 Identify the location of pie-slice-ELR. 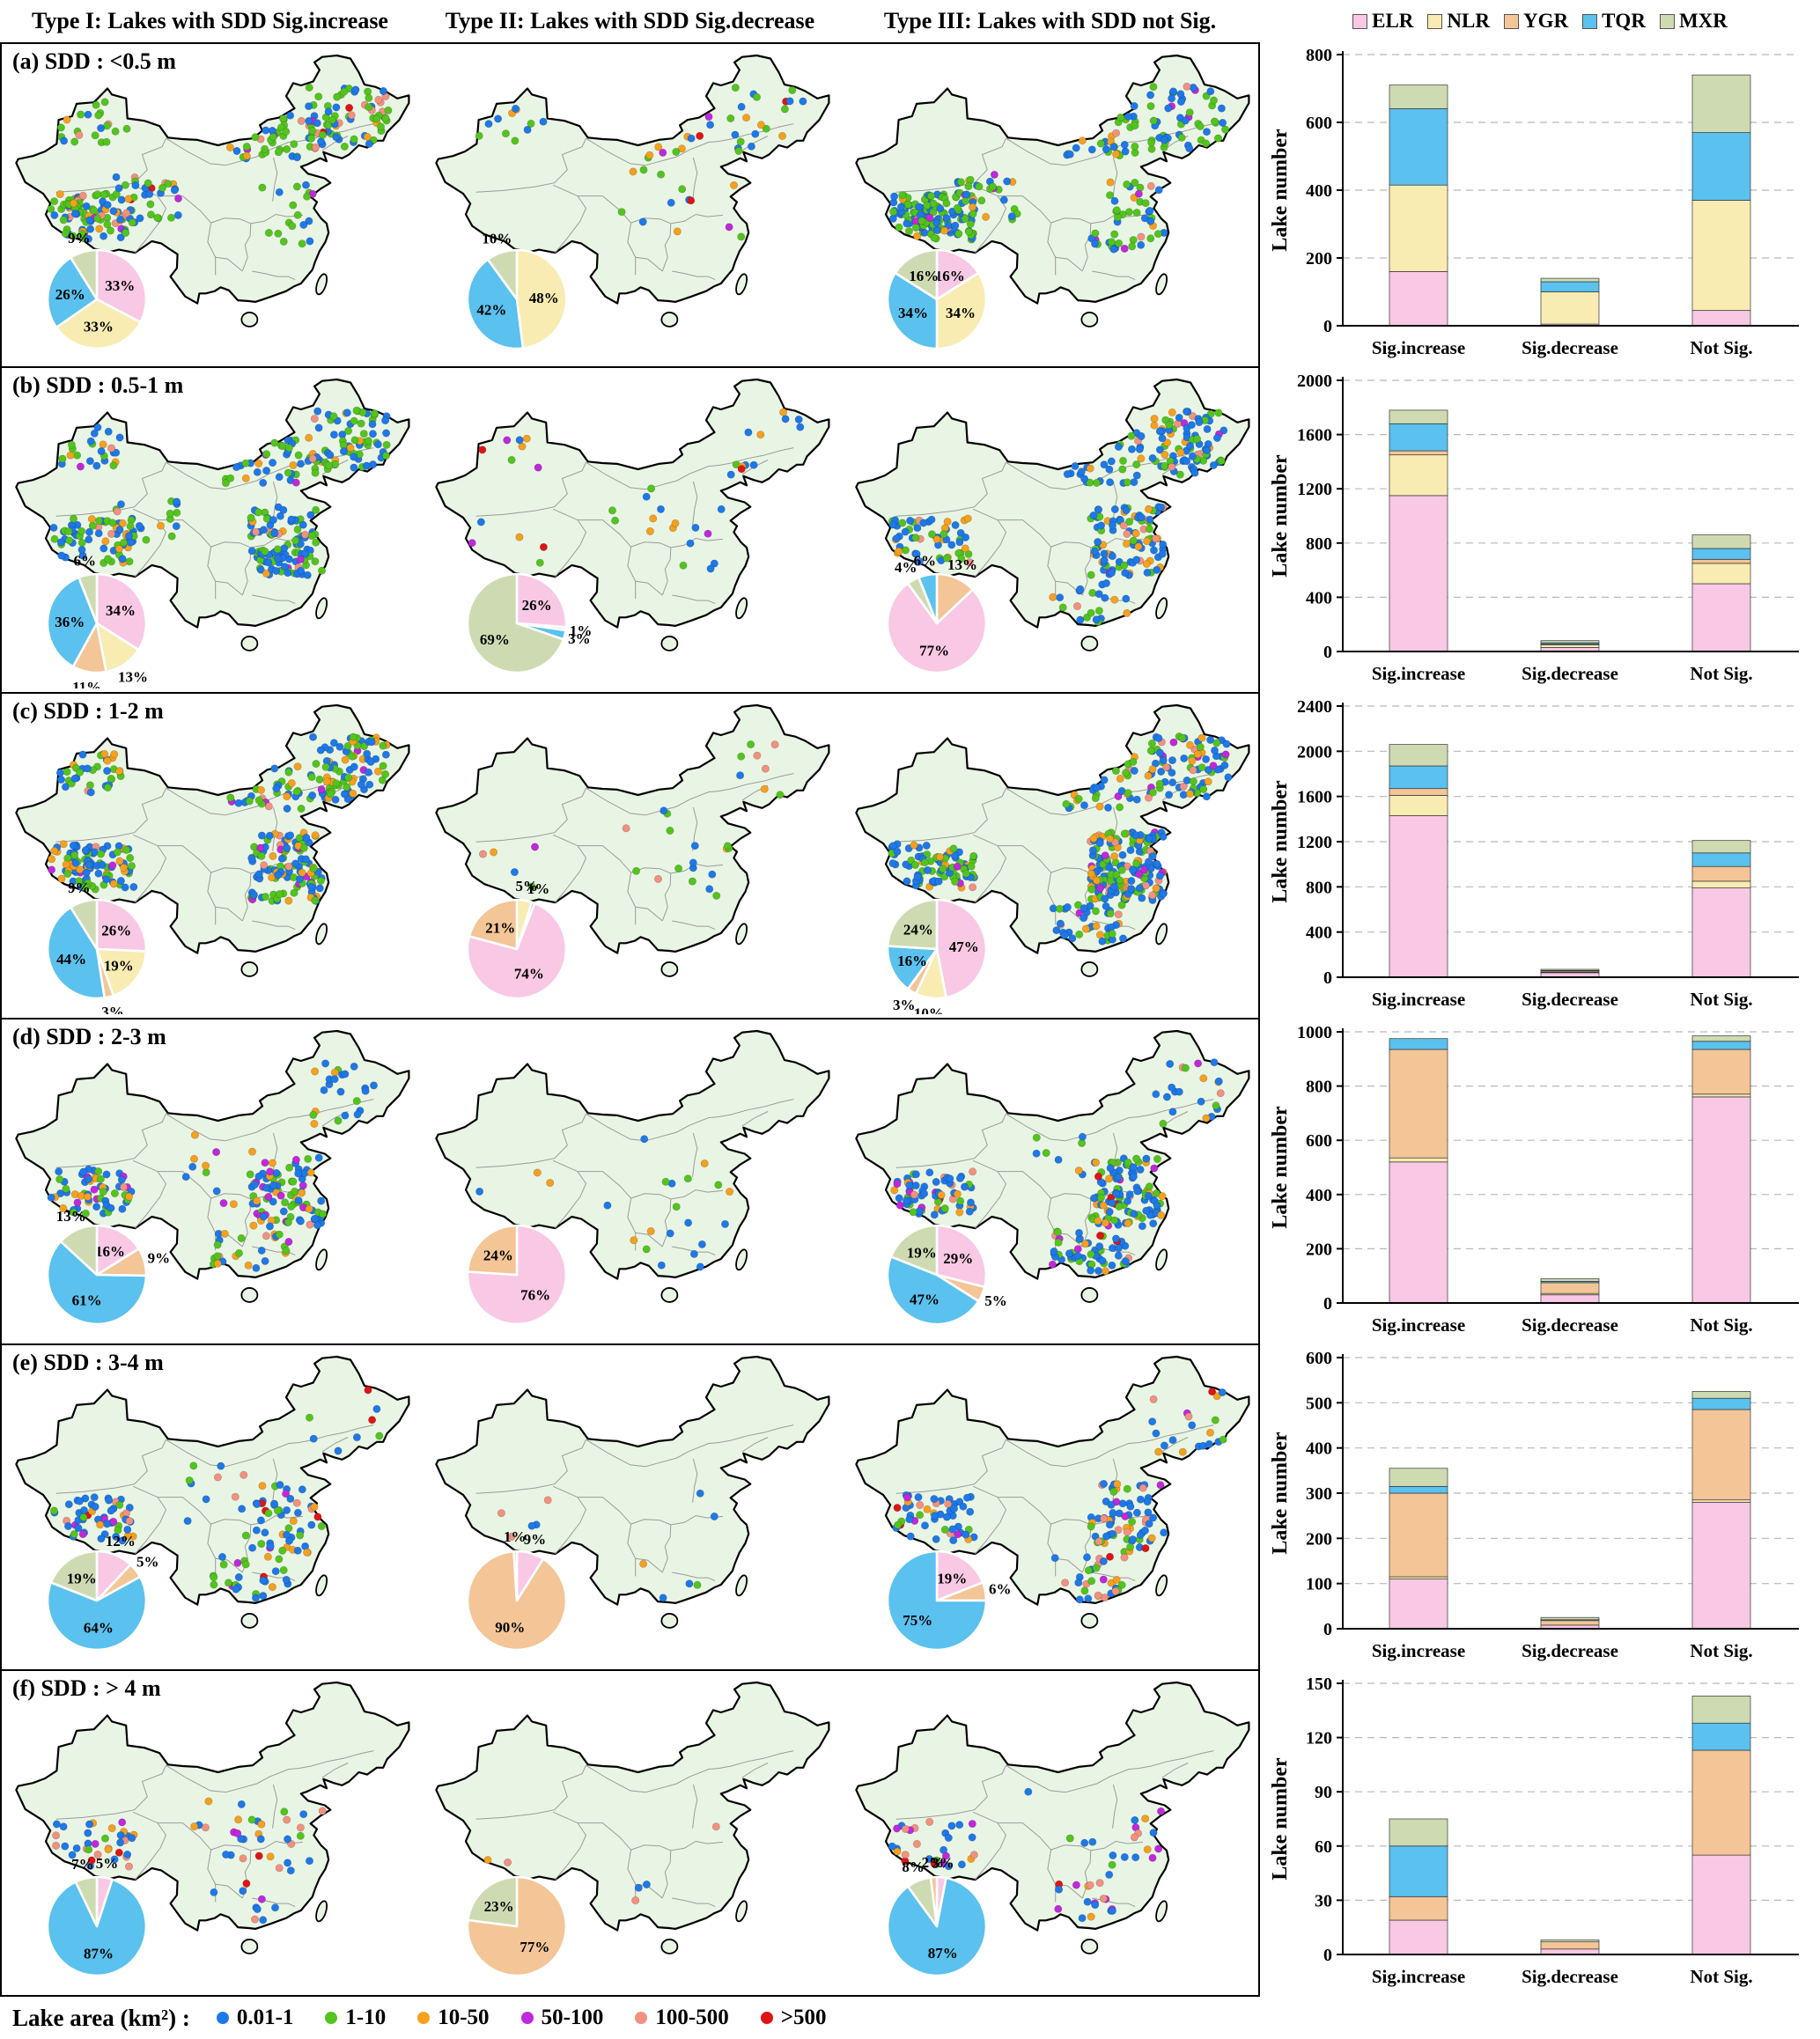
(957, 274).